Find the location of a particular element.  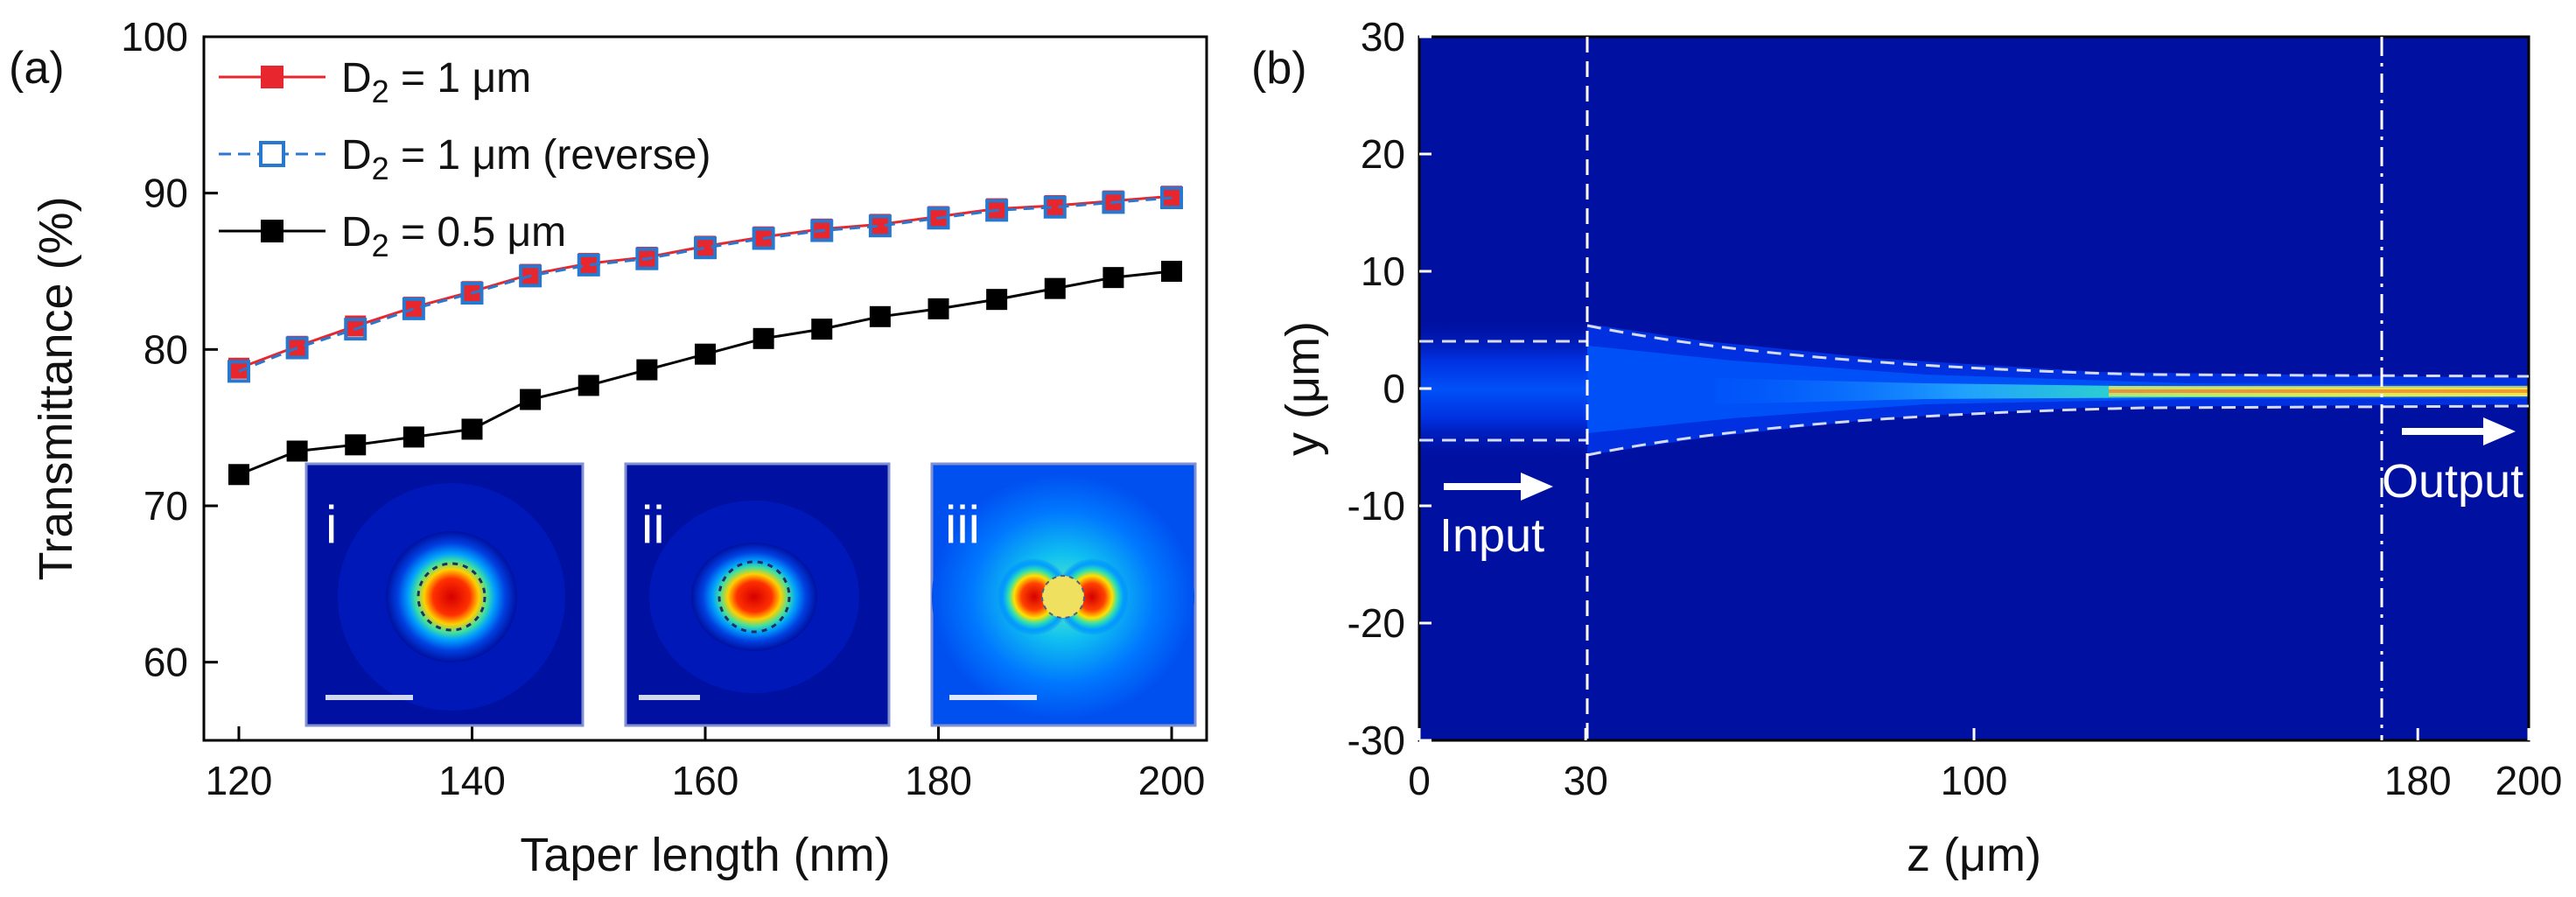

b-xtick-label: 30 is located at coordinates (1586, 780).